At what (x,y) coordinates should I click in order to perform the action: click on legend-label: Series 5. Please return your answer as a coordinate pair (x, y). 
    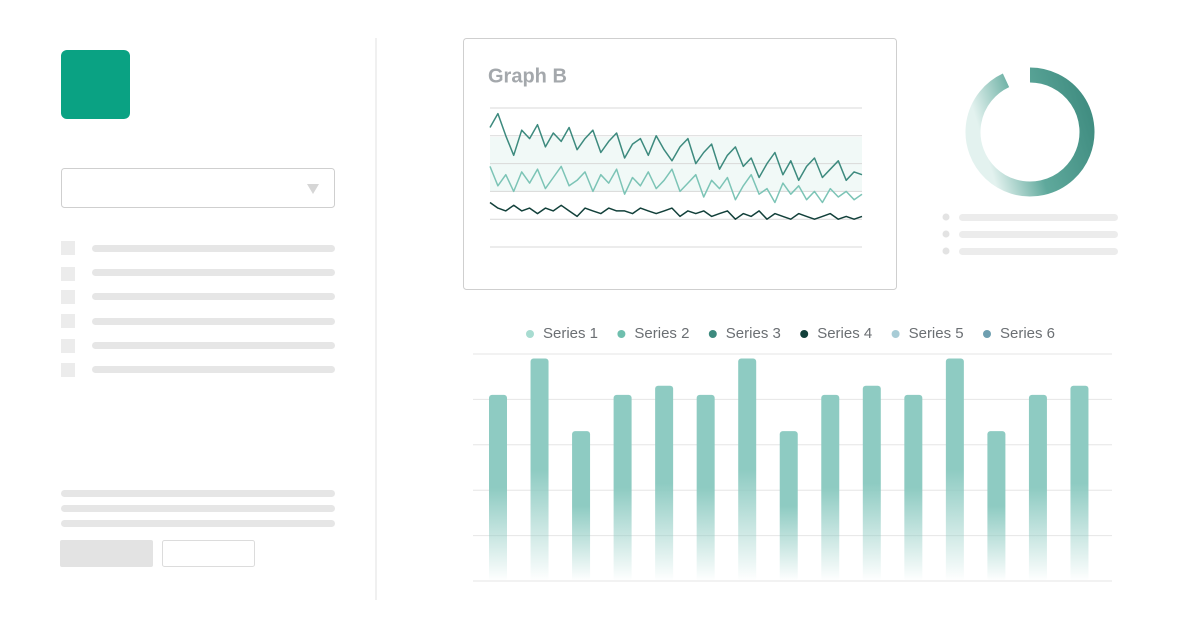
    Looking at the image, I should click on (936, 333).